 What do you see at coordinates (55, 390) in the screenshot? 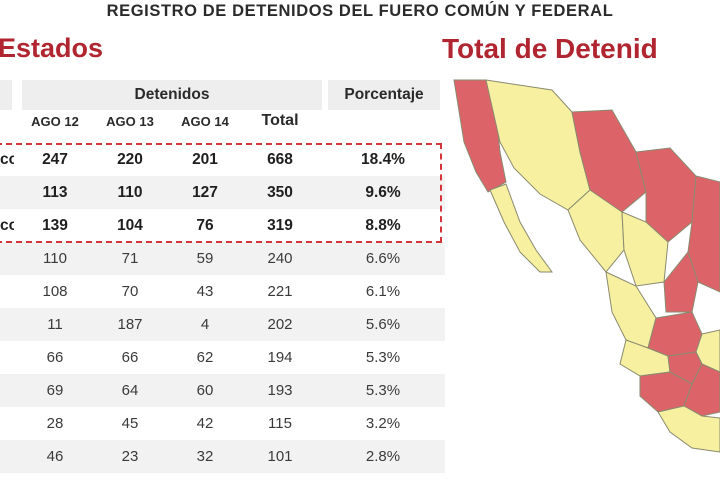
I see `value-cell: 69` at bounding box center [55, 390].